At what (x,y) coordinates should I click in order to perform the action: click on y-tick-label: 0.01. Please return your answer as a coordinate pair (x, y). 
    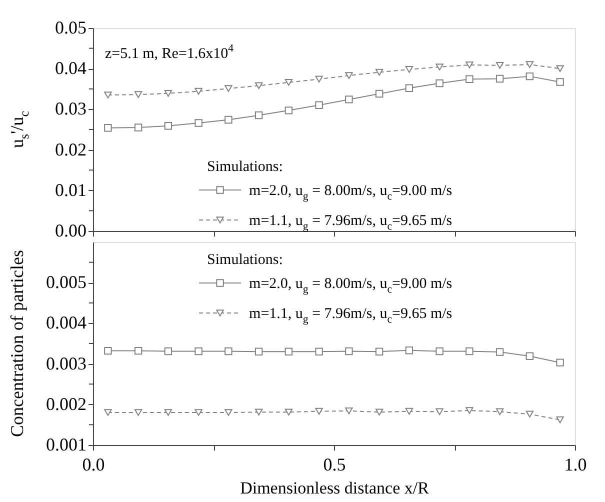
    Looking at the image, I should click on (70, 190).